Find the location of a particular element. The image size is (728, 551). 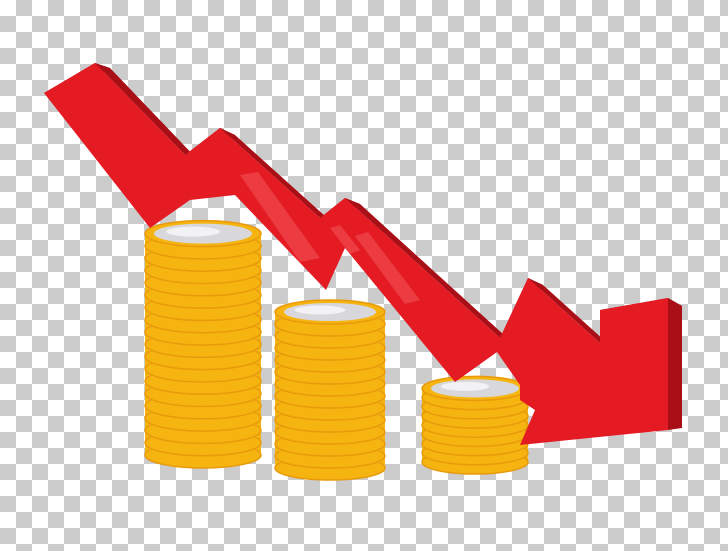

arrow-head-right-side is located at coordinates (675, 364).